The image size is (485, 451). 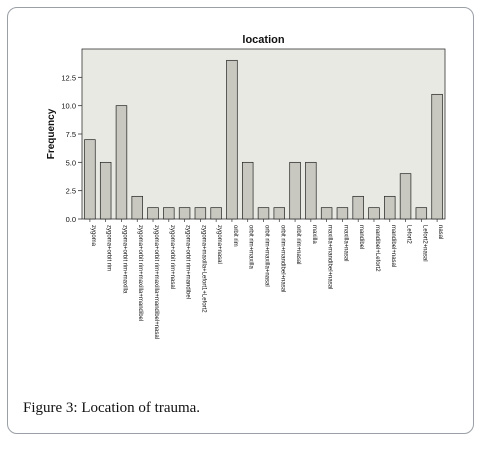 I want to click on x-tick-label: orbit rim+nasal, so click(x=298, y=245).